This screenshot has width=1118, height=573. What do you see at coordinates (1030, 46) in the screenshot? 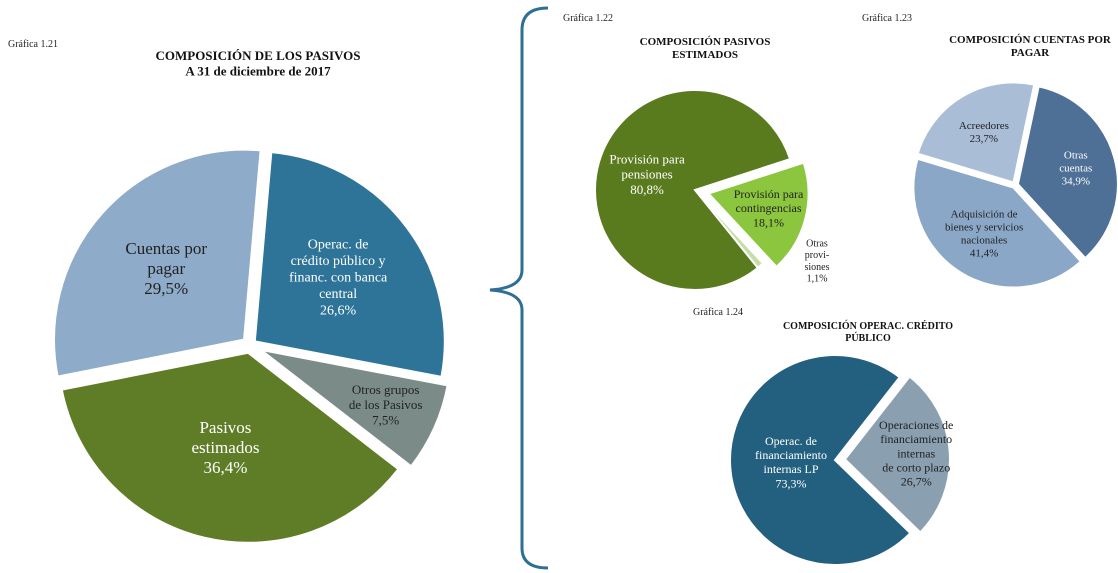
I see `chart-title: COMPOSICIÓN CUENTAS POR PAGAR` at bounding box center [1030, 46].